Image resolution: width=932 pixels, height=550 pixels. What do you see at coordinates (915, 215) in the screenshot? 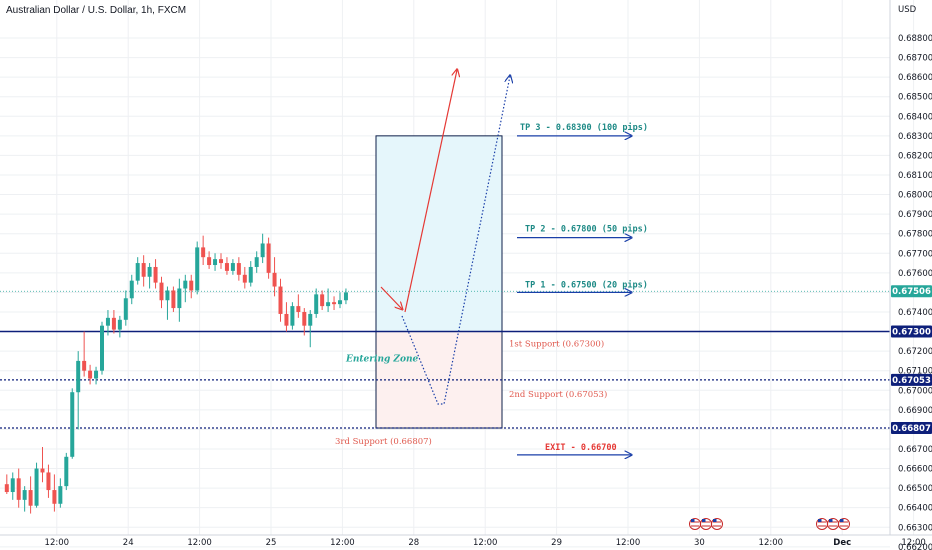
I see `price-tick-label: 0.67900` at bounding box center [915, 215].